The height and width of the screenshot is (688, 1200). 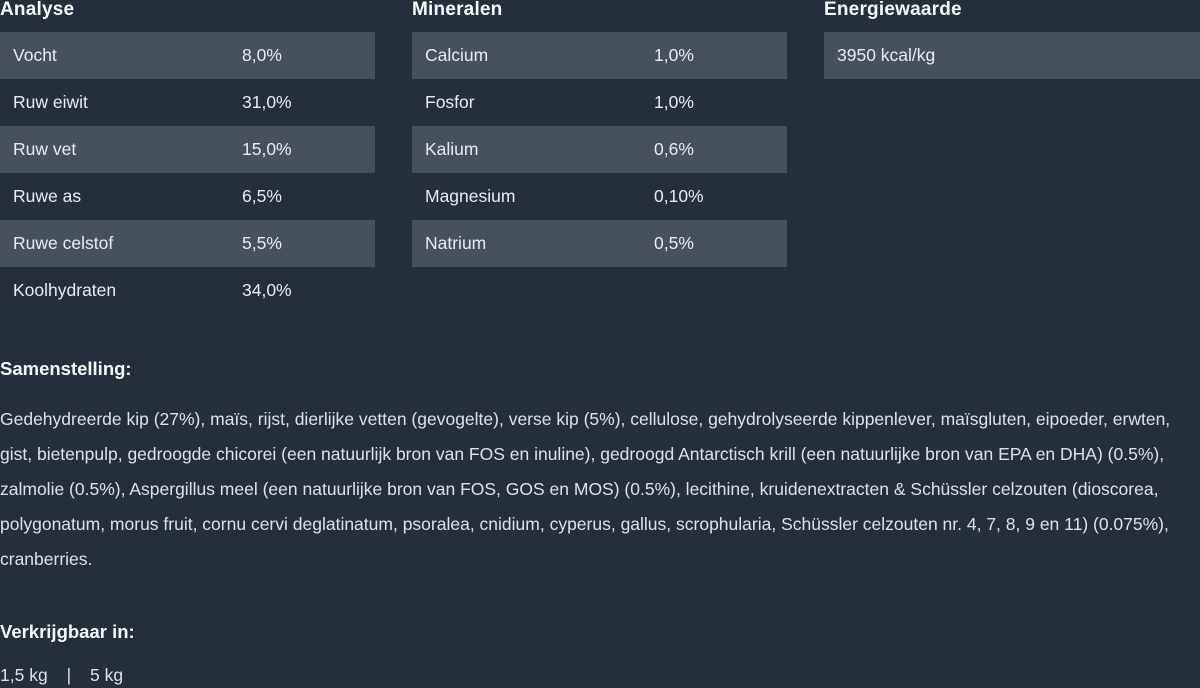 What do you see at coordinates (187, 55) in the screenshot?
I see `table-row: Vocht 8,0%` at bounding box center [187, 55].